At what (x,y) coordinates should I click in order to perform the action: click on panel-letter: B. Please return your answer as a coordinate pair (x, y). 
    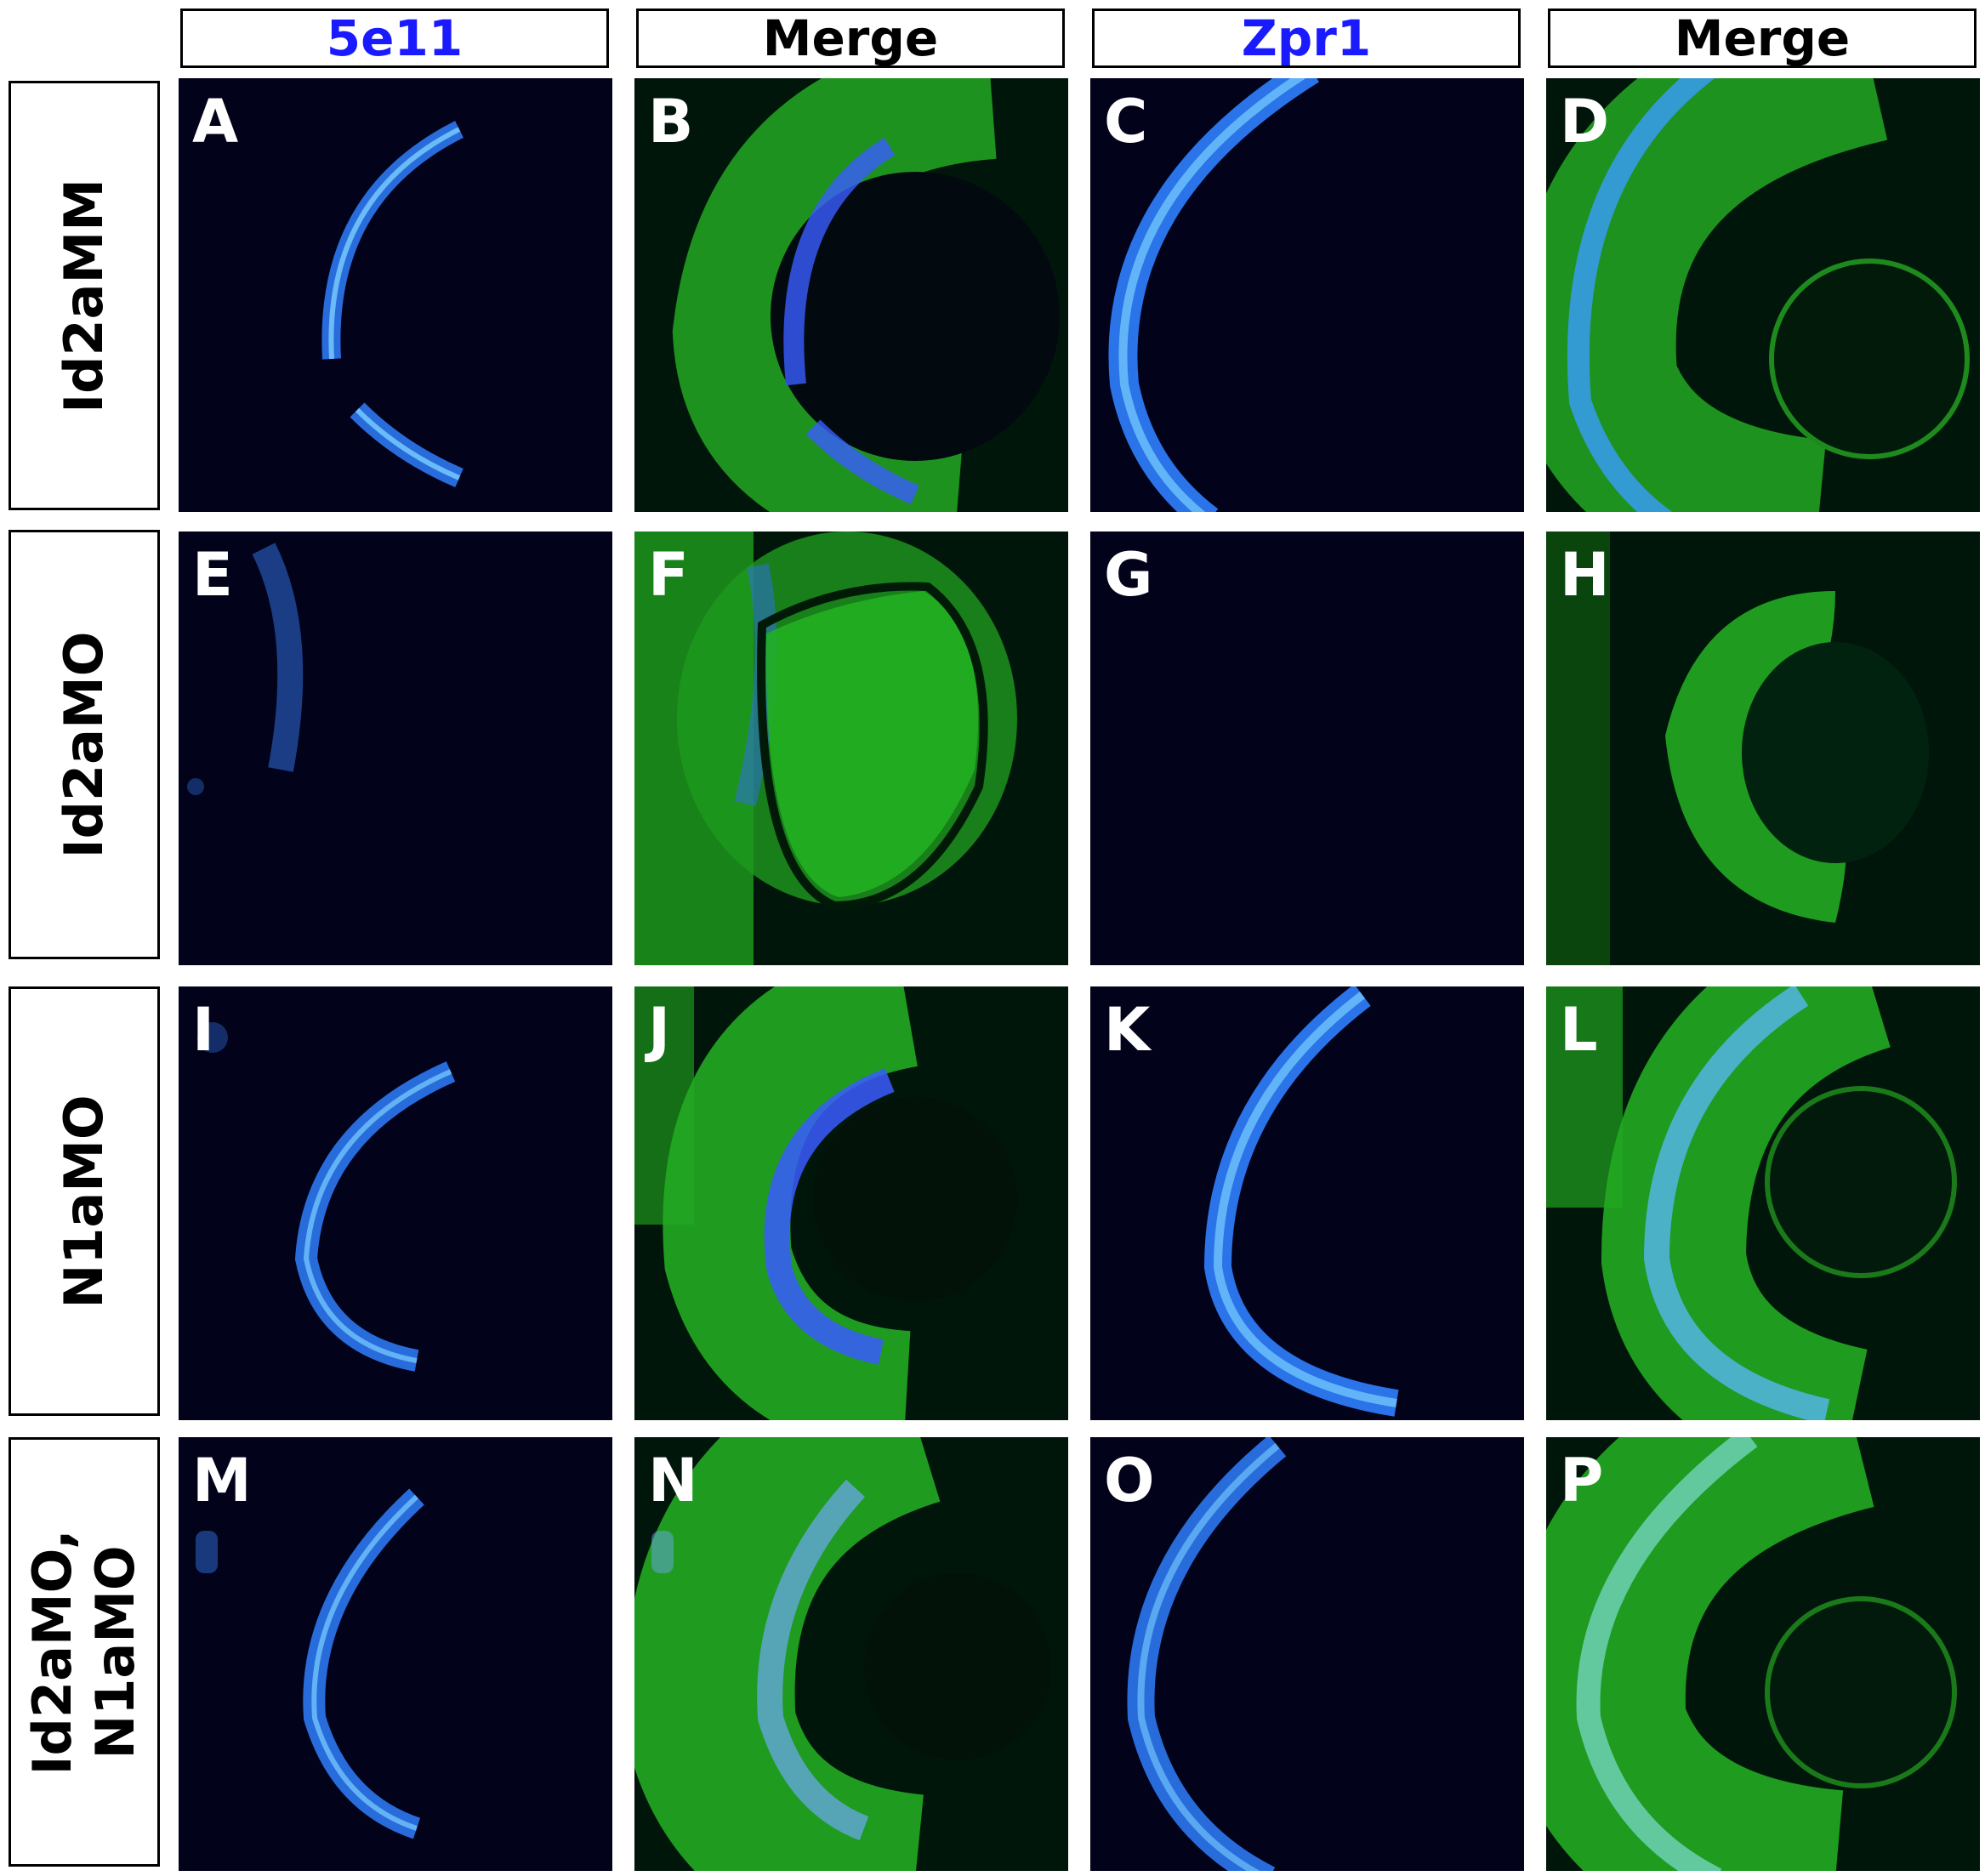
    Looking at the image, I should click on (671, 121).